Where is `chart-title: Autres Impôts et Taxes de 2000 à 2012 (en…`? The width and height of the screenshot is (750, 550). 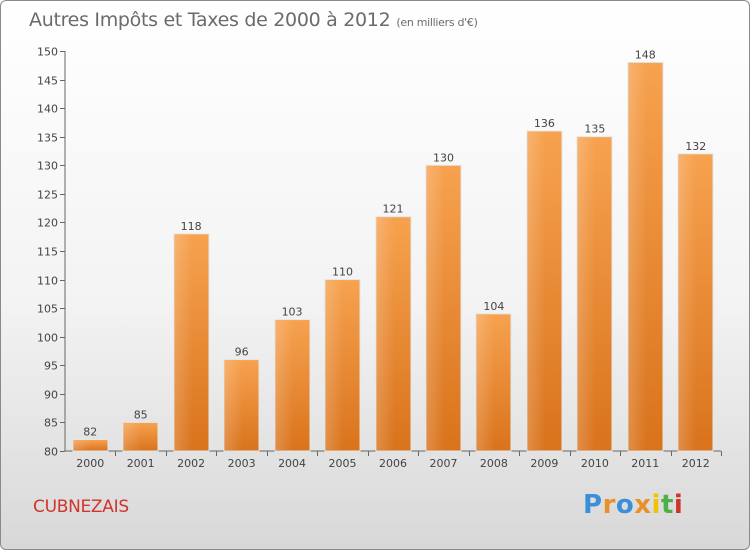 chart-title: Autres Impôts et Taxes de 2000 à 2012 (en… is located at coordinates (253, 20).